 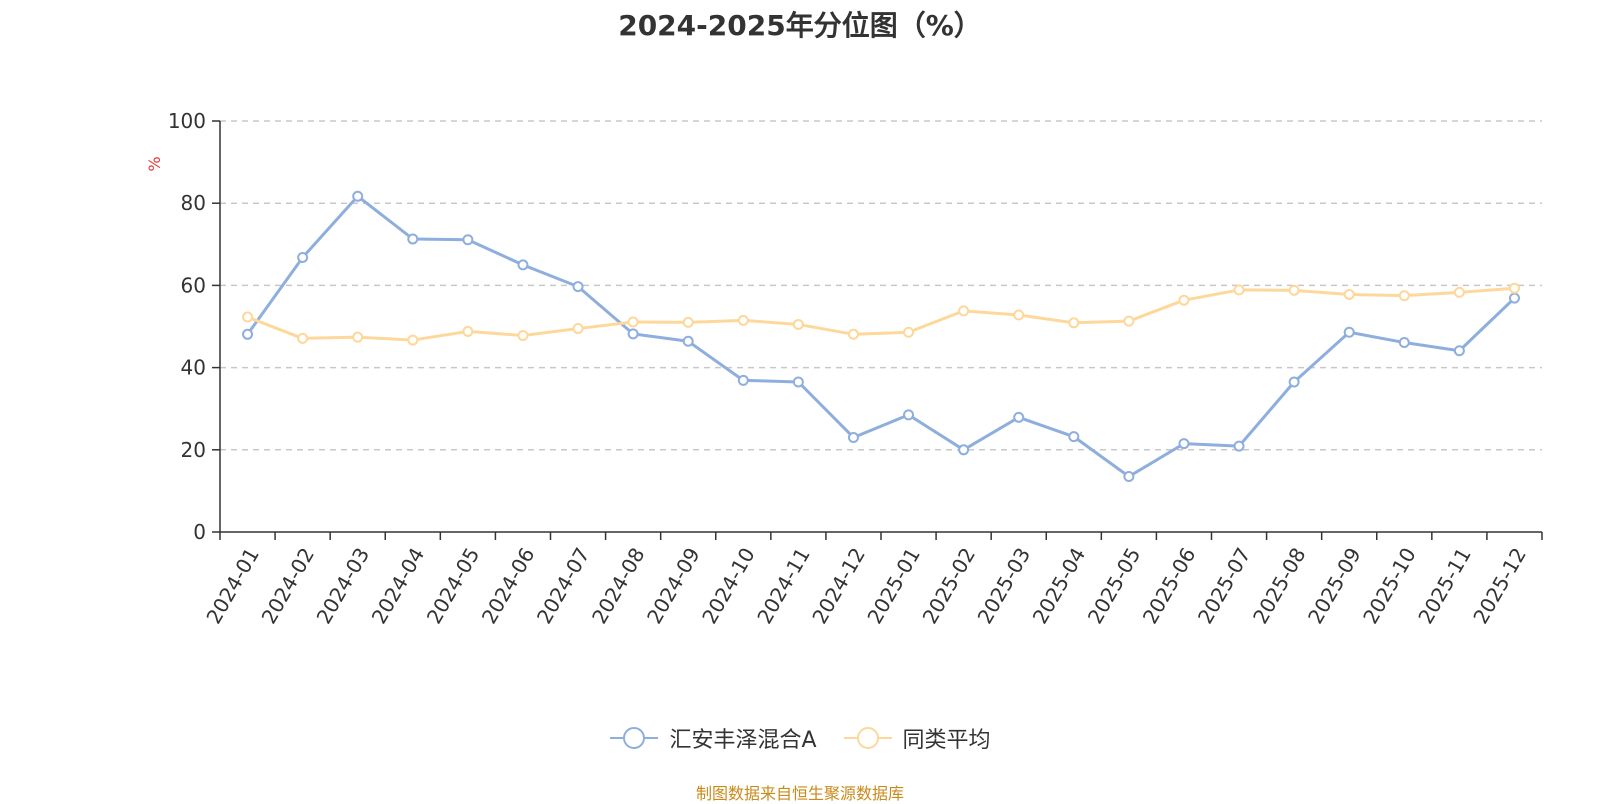 What do you see at coordinates (343, 586) in the screenshot?
I see `x-tick-label: 2024-03` at bounding box center [343, 586].